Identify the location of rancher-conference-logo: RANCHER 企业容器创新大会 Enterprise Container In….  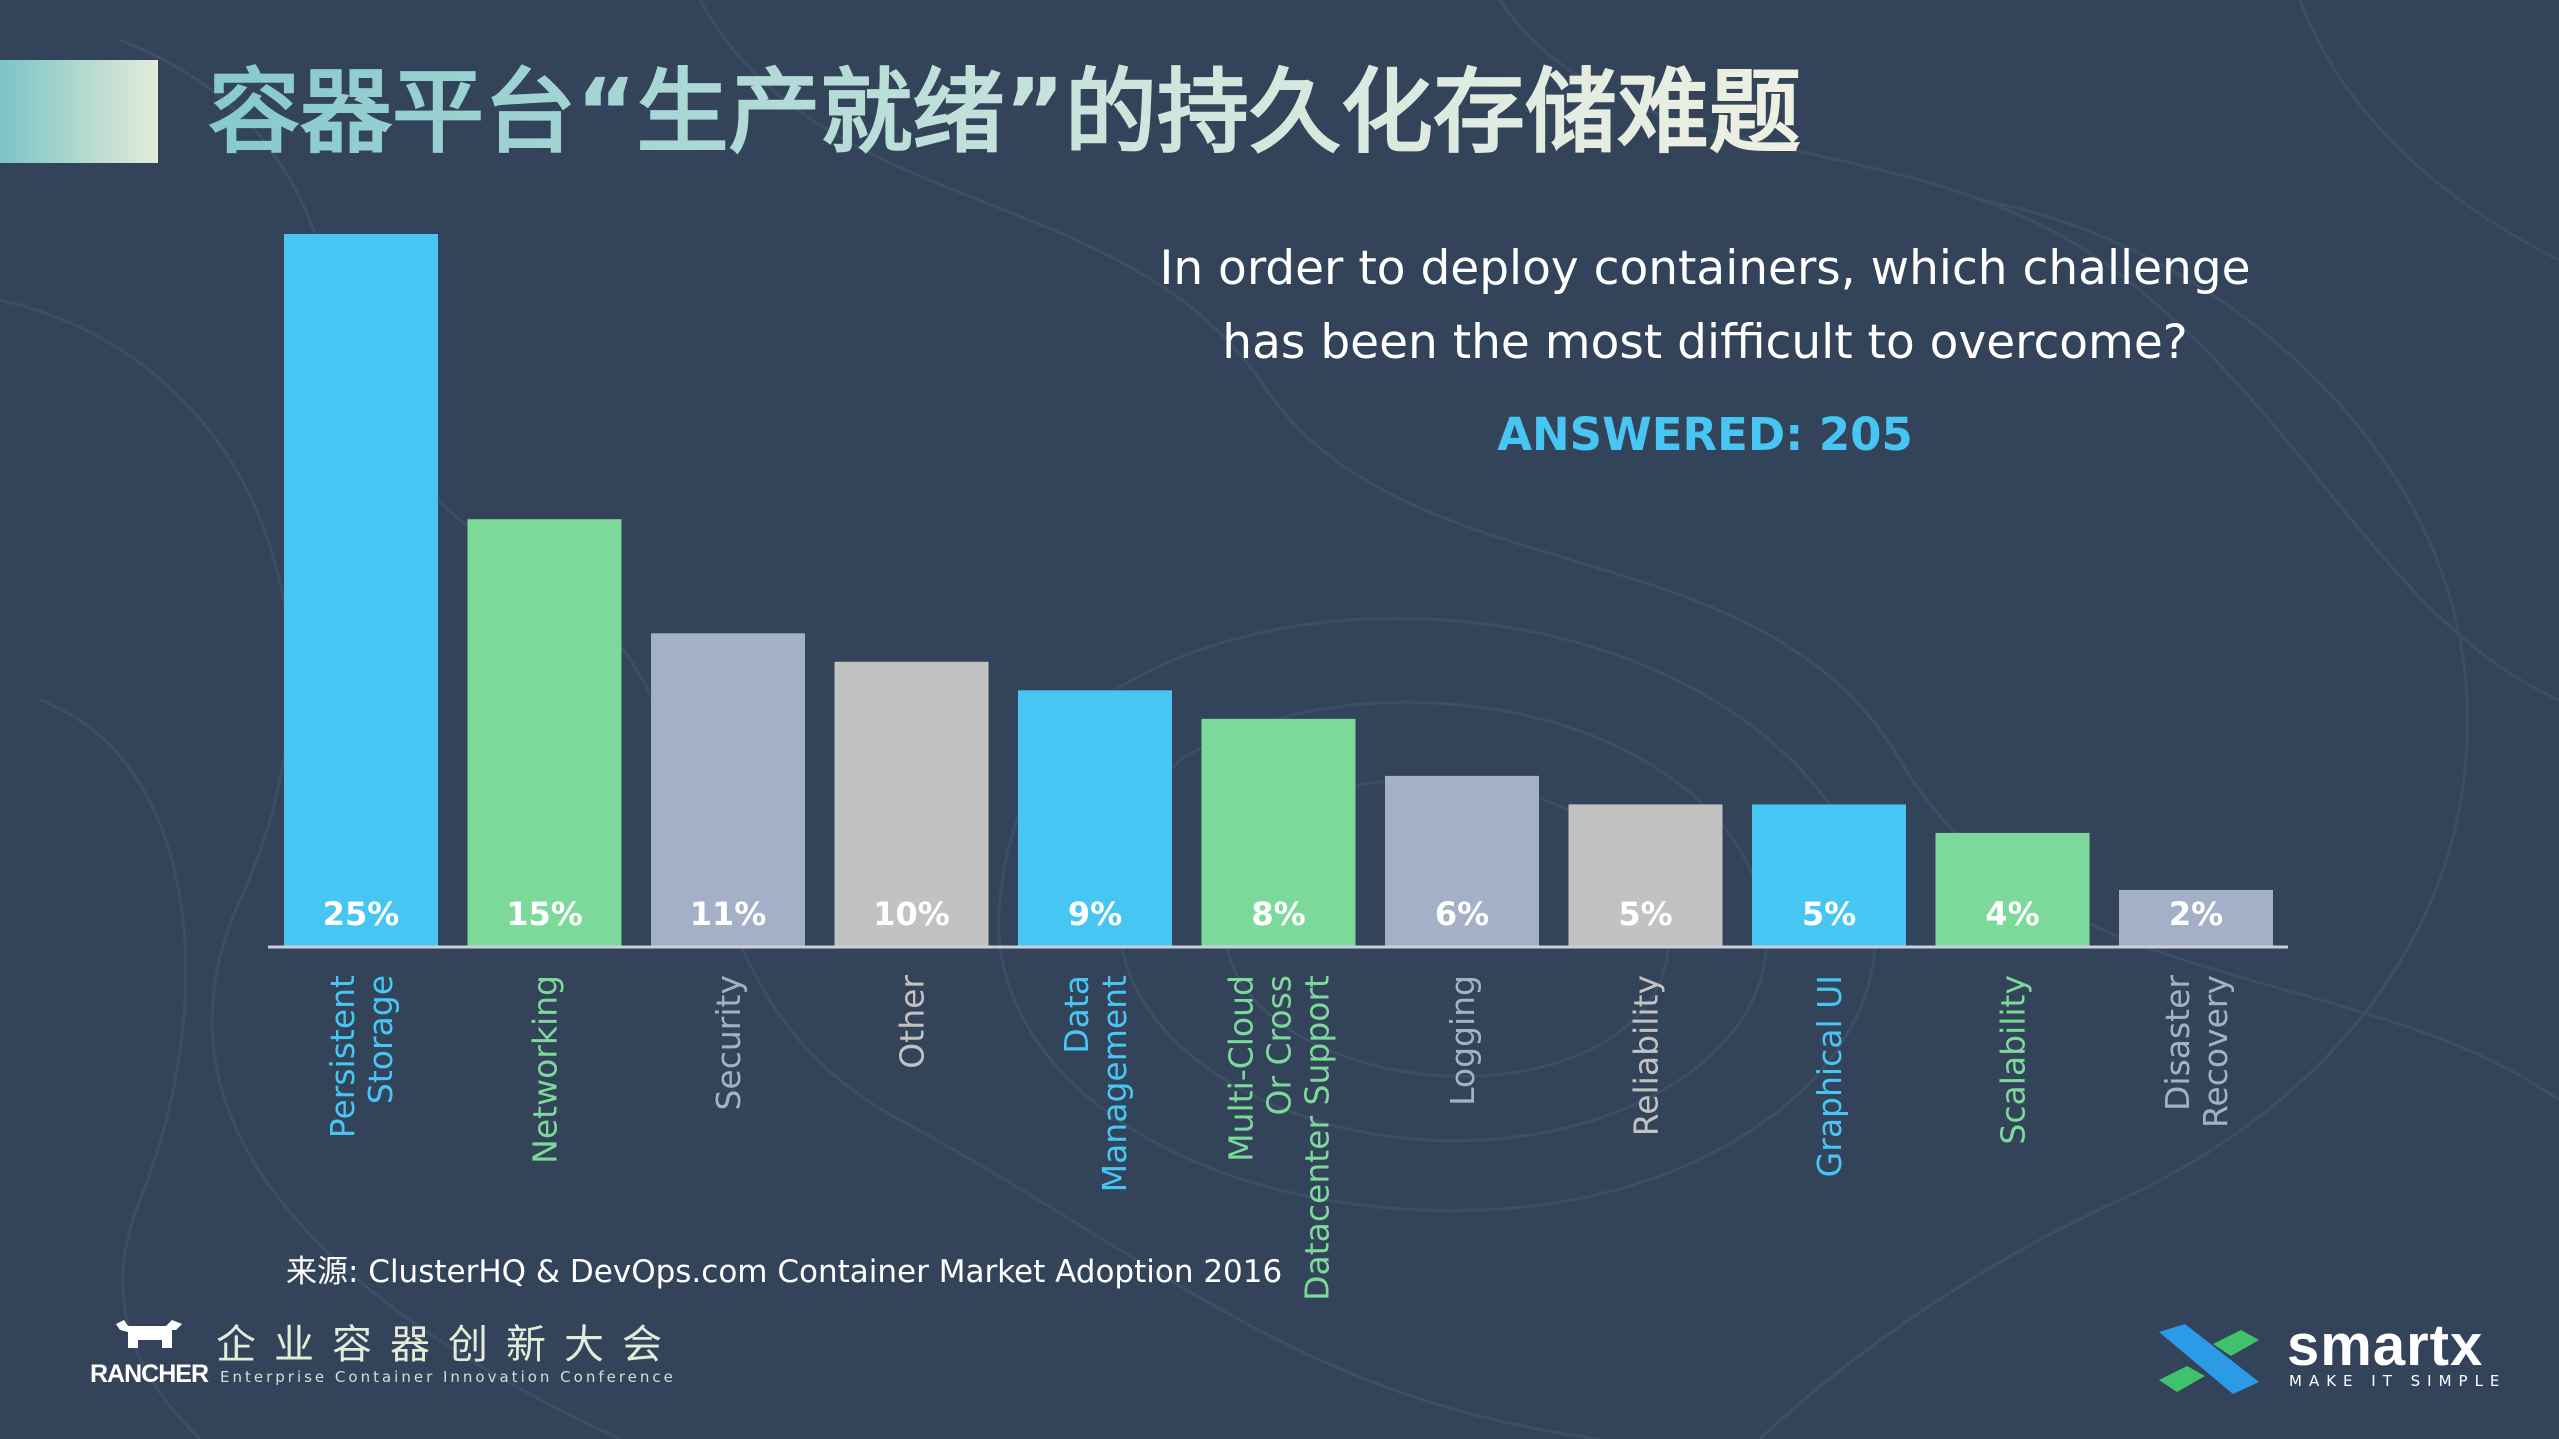
(390, 1358).